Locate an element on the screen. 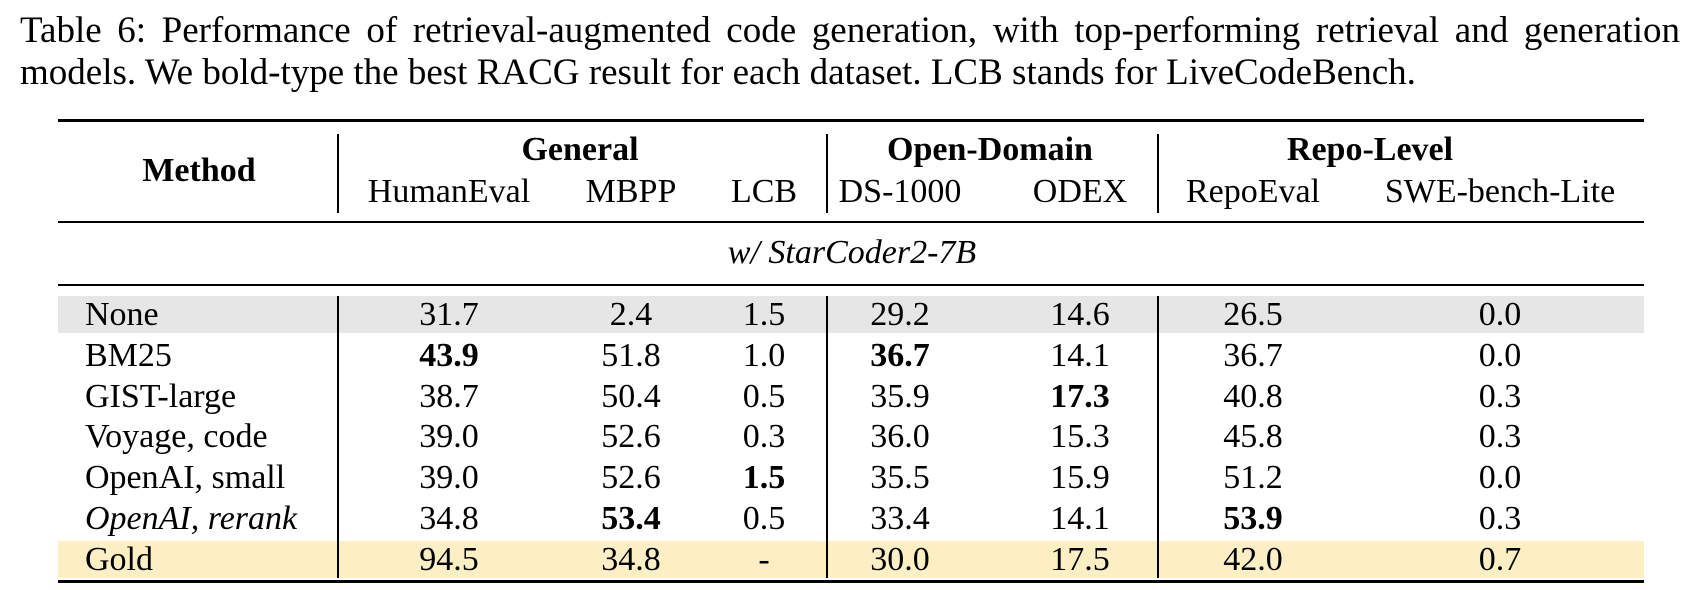  header-rule is located at coordinates (851, 222).